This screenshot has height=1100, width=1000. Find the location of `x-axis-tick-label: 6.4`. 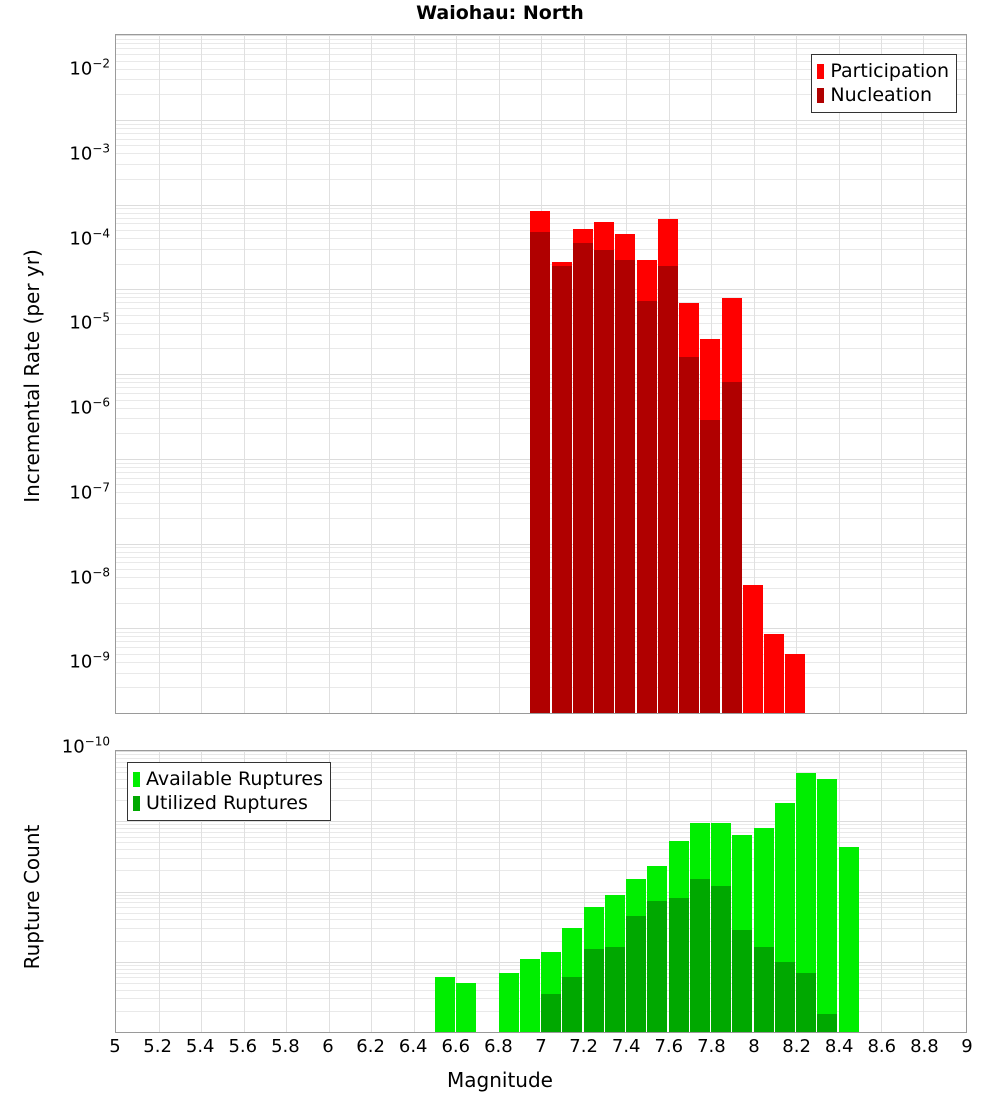

x-axis-tick-label: 6.4 is located at coordinates (413, 1046).